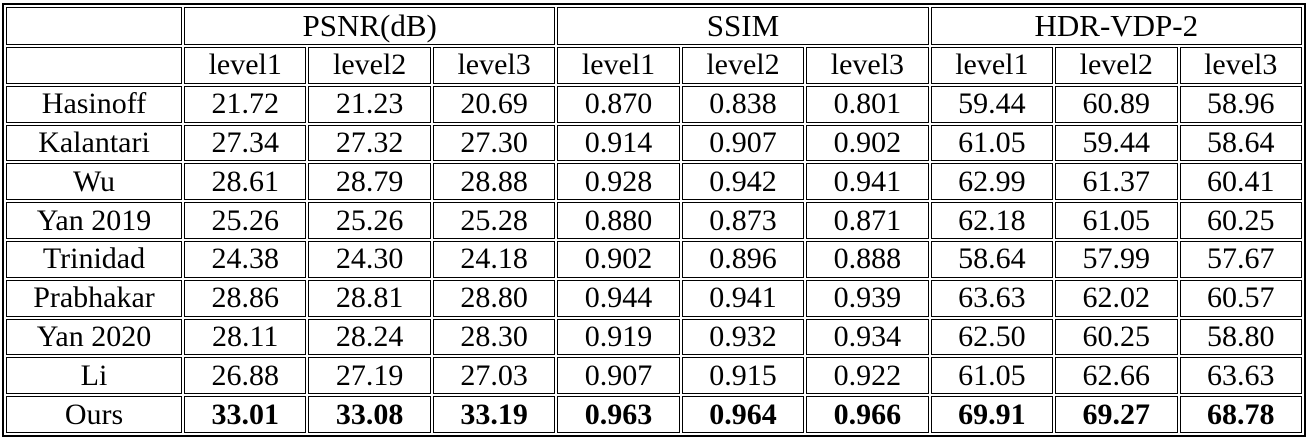 The image size is (1308, 440). I want to click on method-name-cell: Yan 2020, so click(94, 337).